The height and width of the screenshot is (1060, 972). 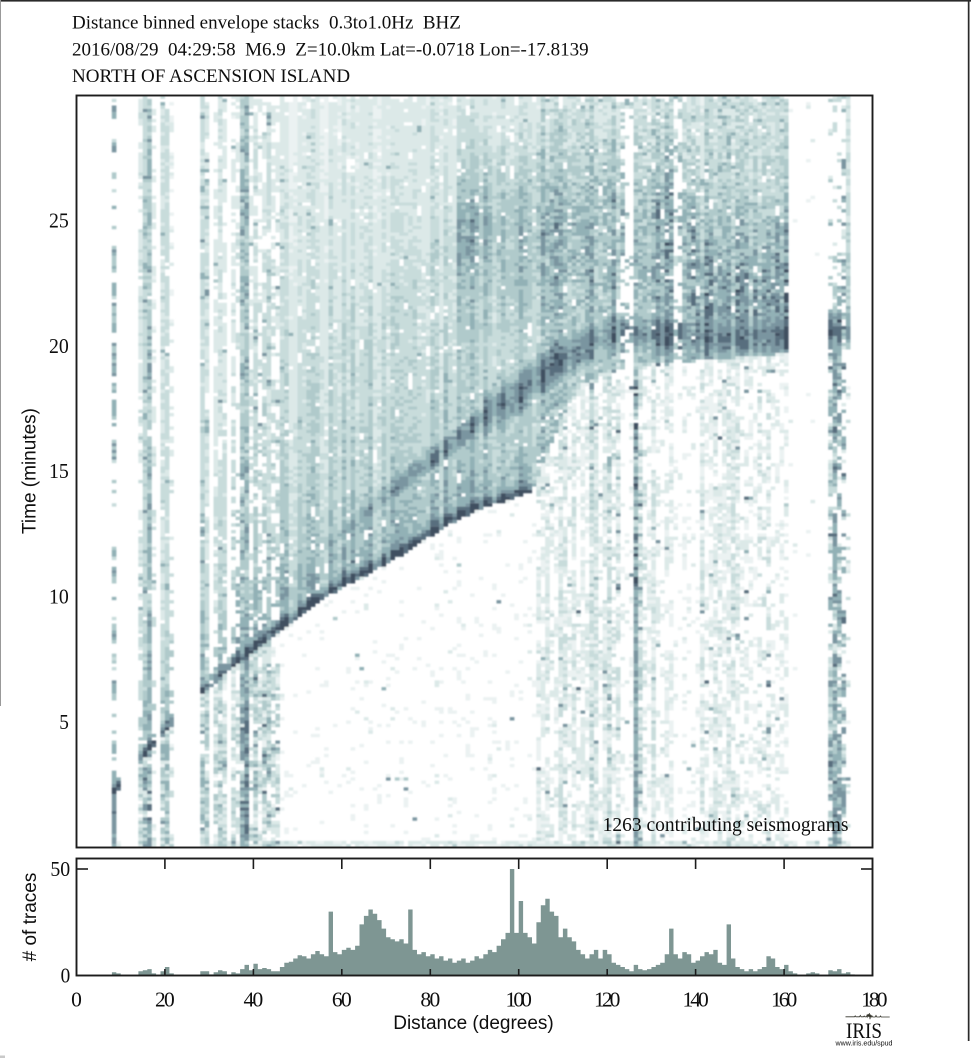 What do you see at coordinates (211, 76) in the screenshot?
I see `svg-text: NORTH OF ASCENSION ISLAND` at bounding box center [211, 76].